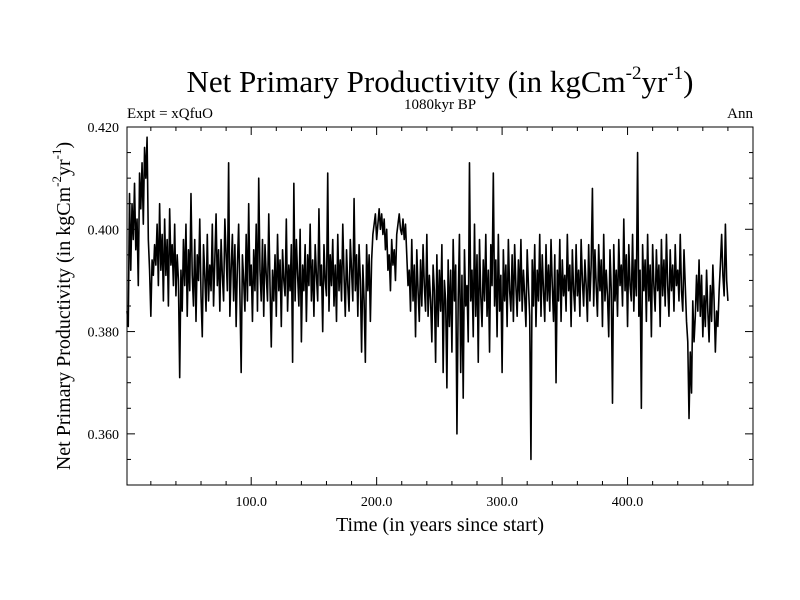 This screenshot has width=800, height=600. Describe the element at coordinates (440, 81) in the screenshot. I see `chart-title: Net Primary Productivity (in kgCm-2yr-1)` at that location.